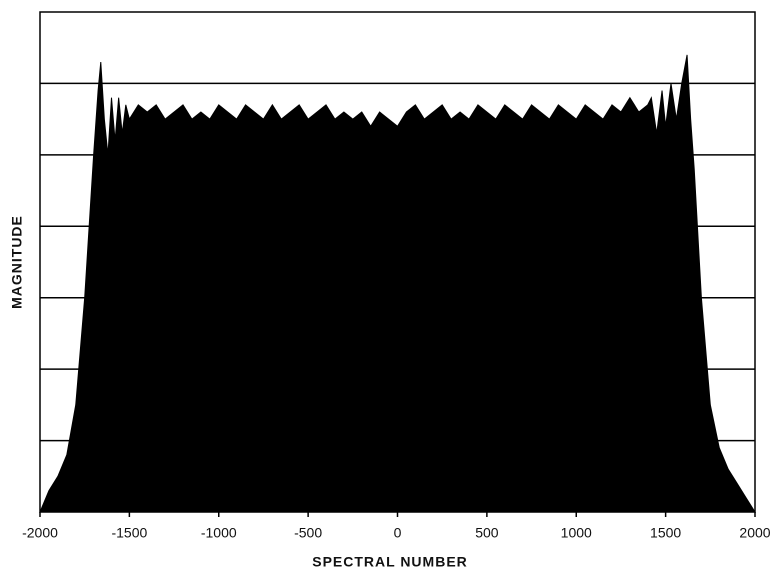 This screenshot has height=581, width=778. Describe the element at coordinates (17, 262) in the screenshot. I see `y-axis-label: MAGNITUDE` at that location.